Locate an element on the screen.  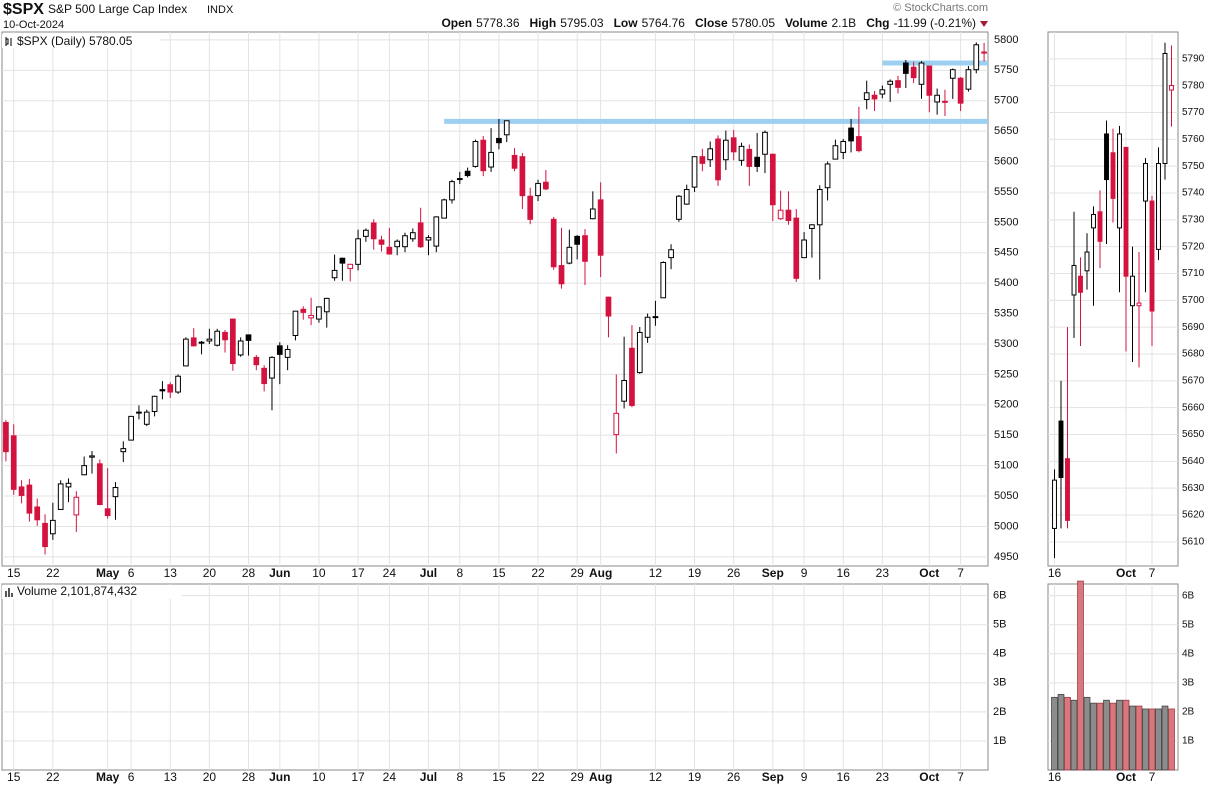
volume-tick-label: 2B is located at coordinates (999, 712).